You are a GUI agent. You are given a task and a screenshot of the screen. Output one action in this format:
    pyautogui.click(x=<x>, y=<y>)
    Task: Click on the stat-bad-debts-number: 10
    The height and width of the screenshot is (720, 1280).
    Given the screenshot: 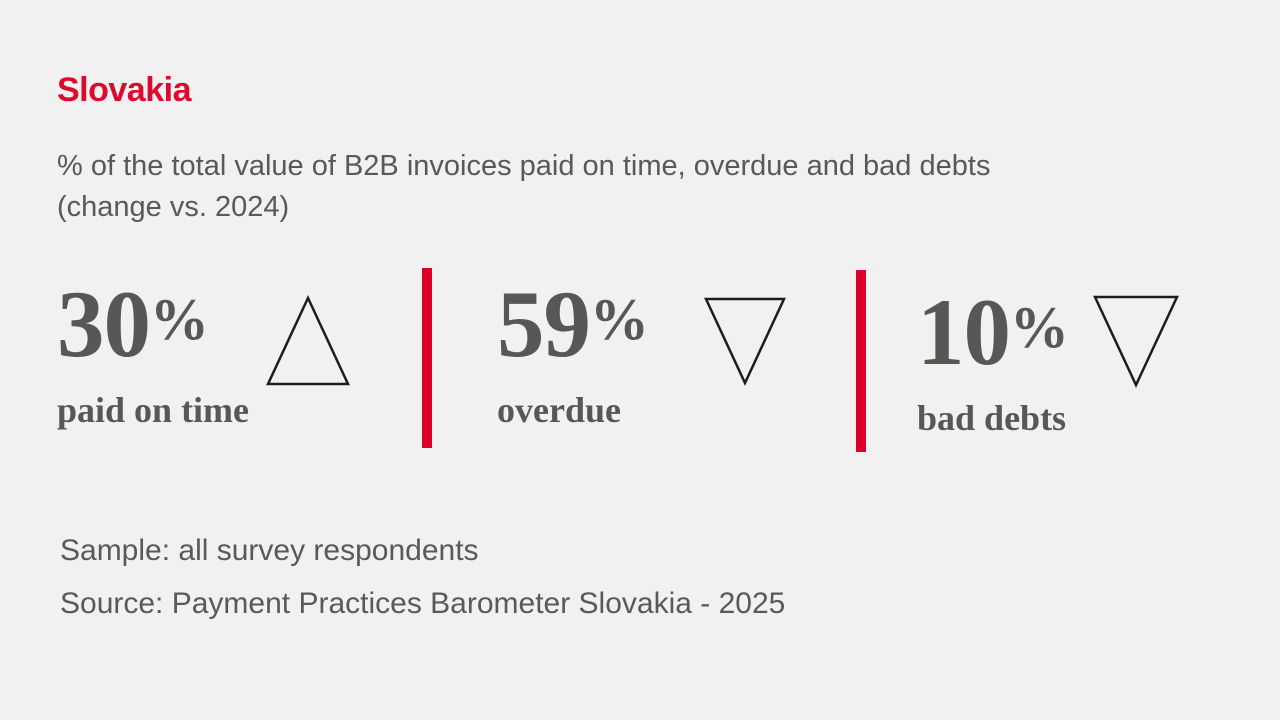 What is the action you would take?
    pyautogui.click(x=964, y=332)
    